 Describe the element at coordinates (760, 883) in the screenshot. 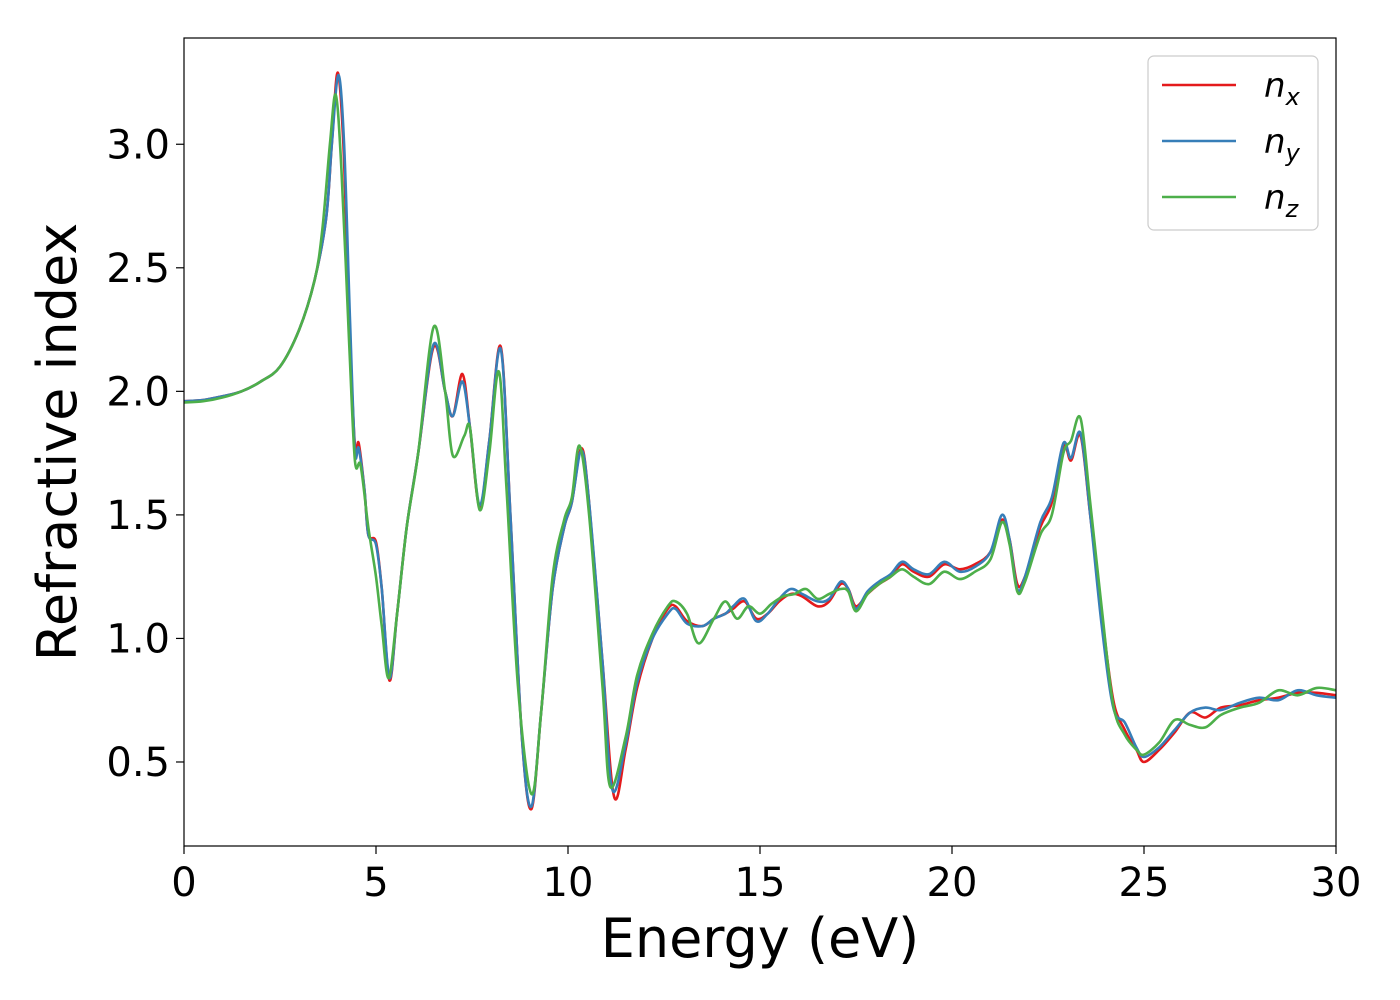

I see `x-tick-label: 15` at that location.